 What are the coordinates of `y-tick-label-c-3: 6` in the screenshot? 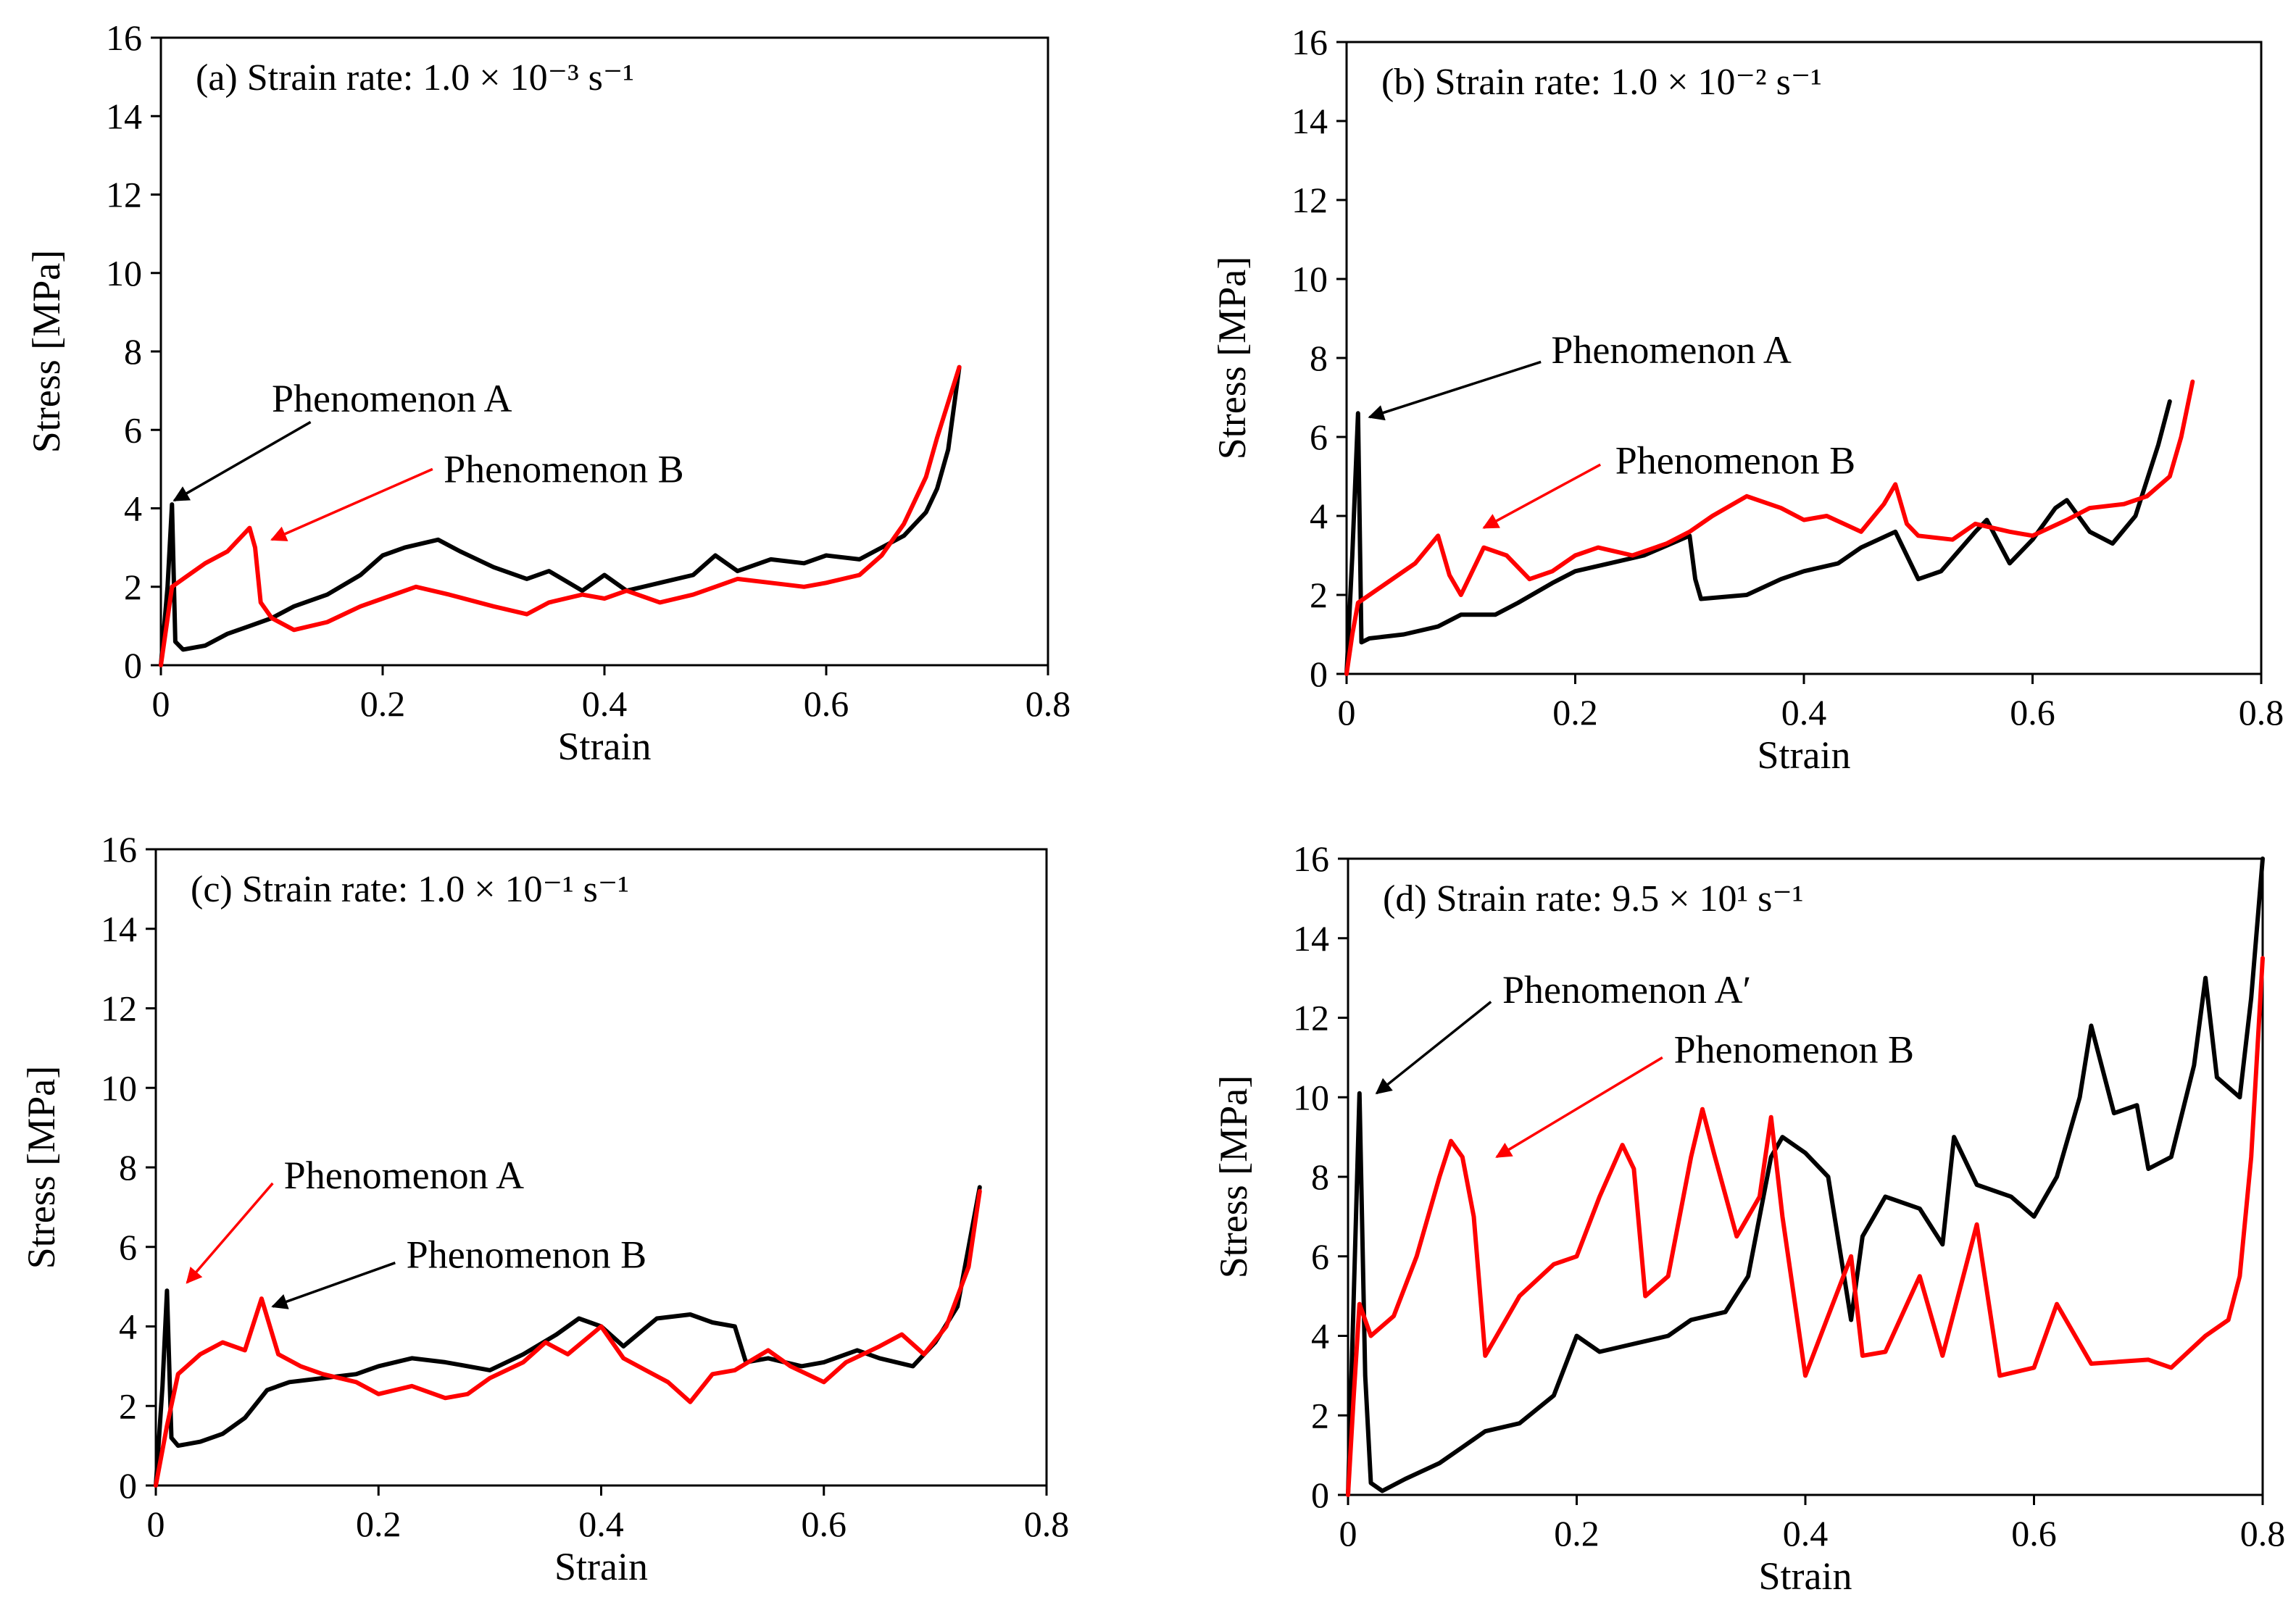 It's located at (128, 1247).